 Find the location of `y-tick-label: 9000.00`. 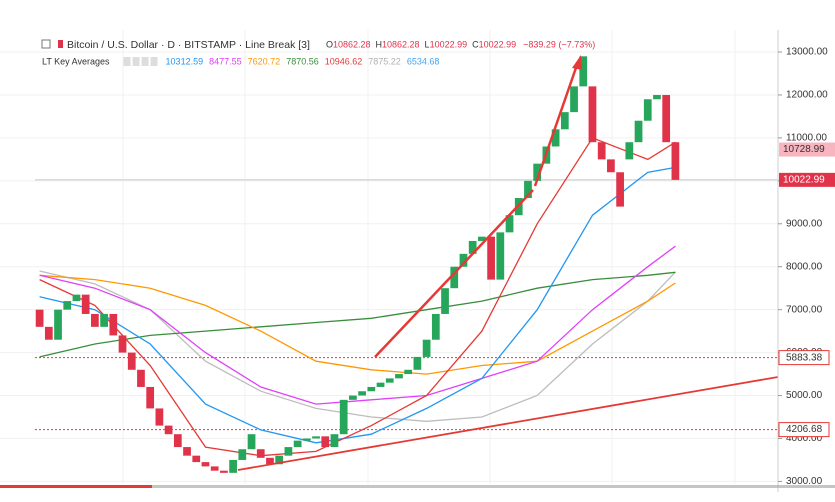

y-tick-label: 9000.00 is located at coordinates (804, 223).